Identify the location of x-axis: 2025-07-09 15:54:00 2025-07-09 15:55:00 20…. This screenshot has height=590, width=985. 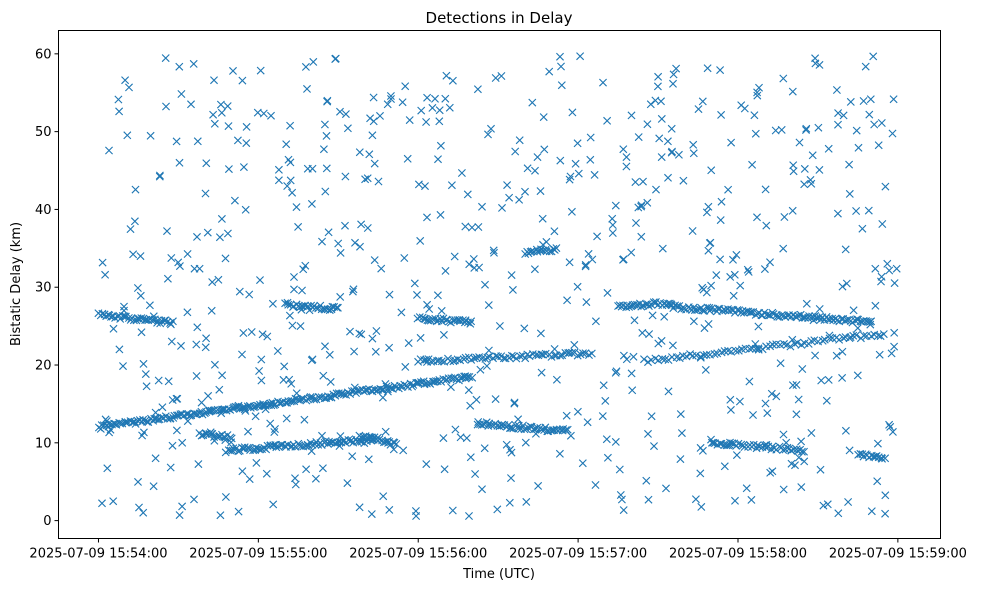
(498, 550).